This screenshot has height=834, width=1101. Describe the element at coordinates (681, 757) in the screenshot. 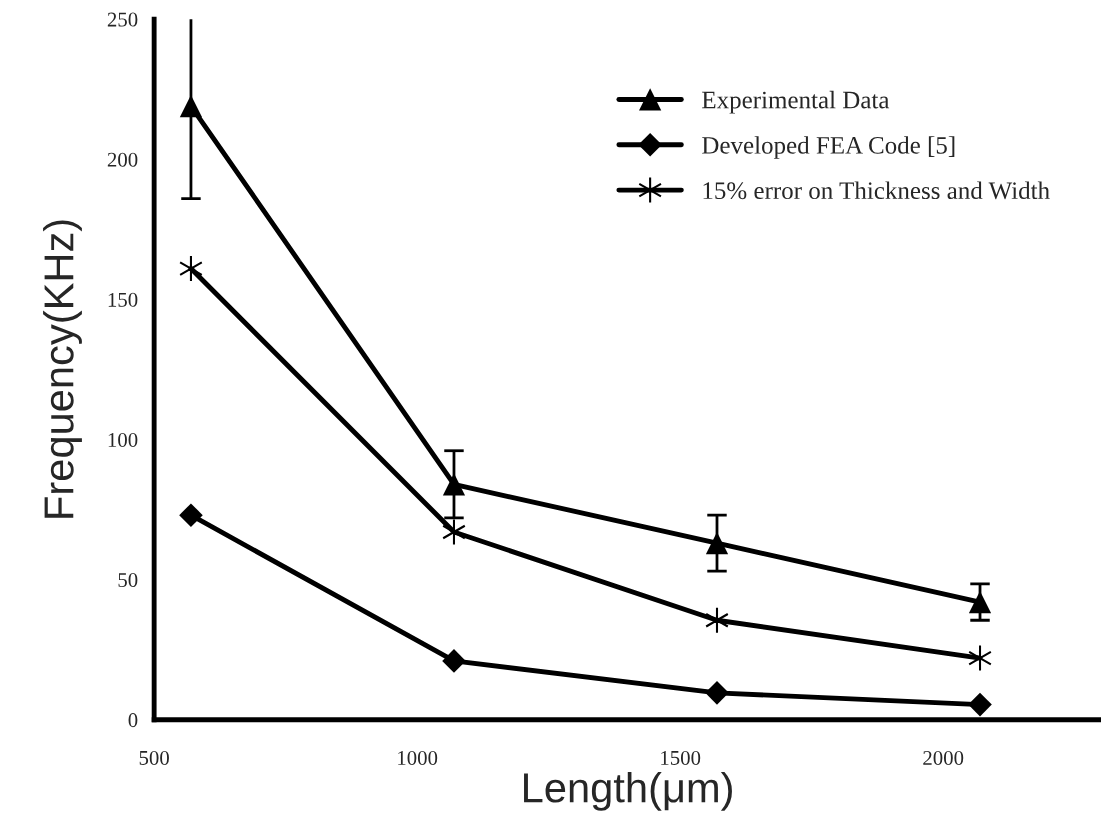

I see `x-tick-label: 1500` at that location.